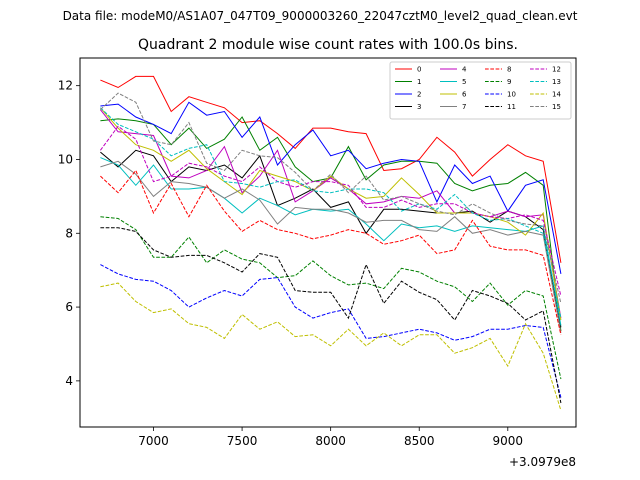  Describe the element at coordinates (65, 159) in the screenshot. I see `y-tick-label: 10` at that location.